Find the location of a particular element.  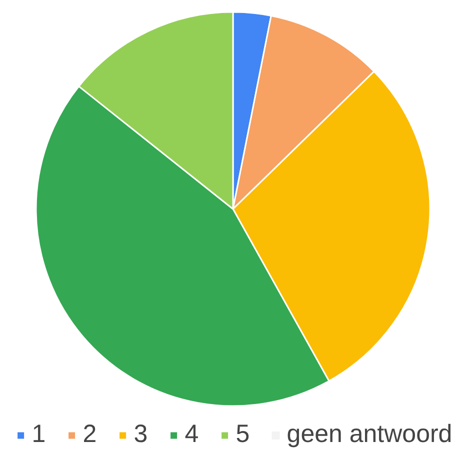

legend-label: 3 is located at coordinates (141, 434).